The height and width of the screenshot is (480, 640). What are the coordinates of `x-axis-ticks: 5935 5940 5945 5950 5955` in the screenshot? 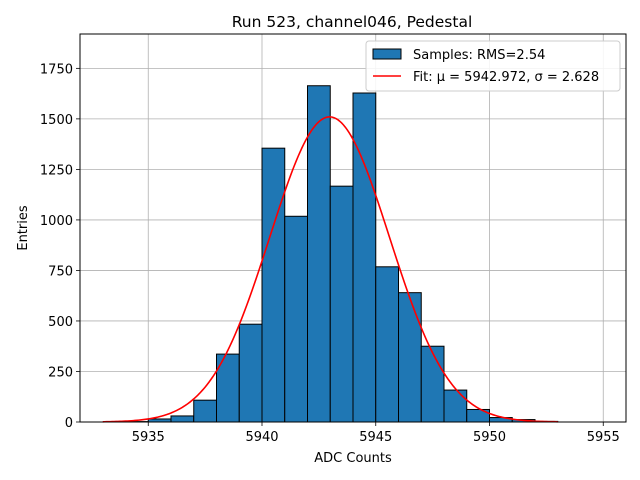 It's located at (376, 433).